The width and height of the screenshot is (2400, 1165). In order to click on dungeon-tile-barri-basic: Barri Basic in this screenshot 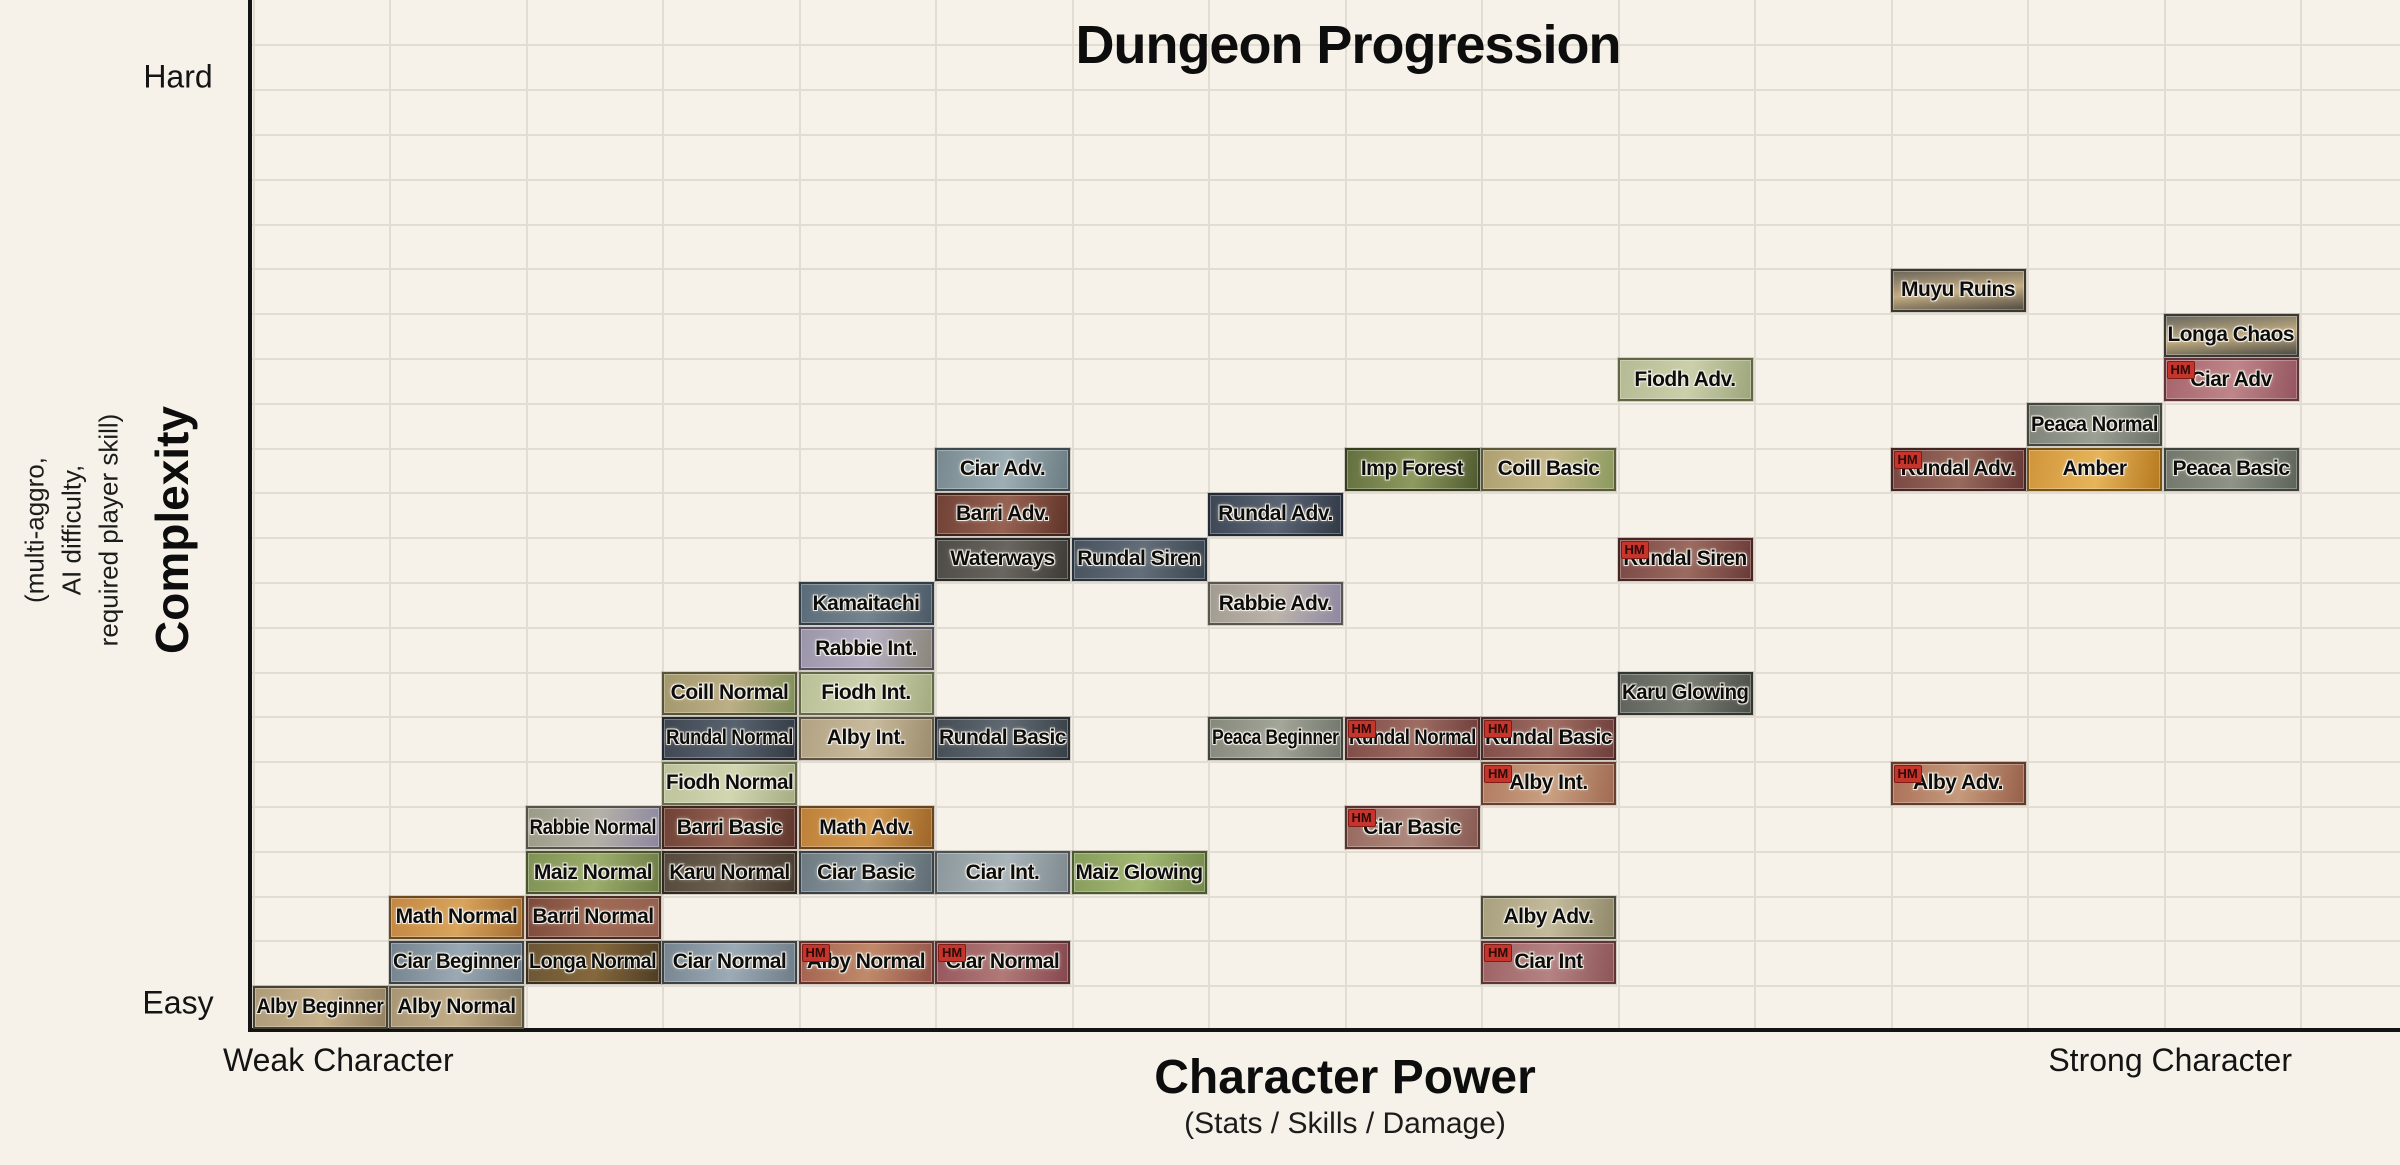, I will do `click(729, 828)`.